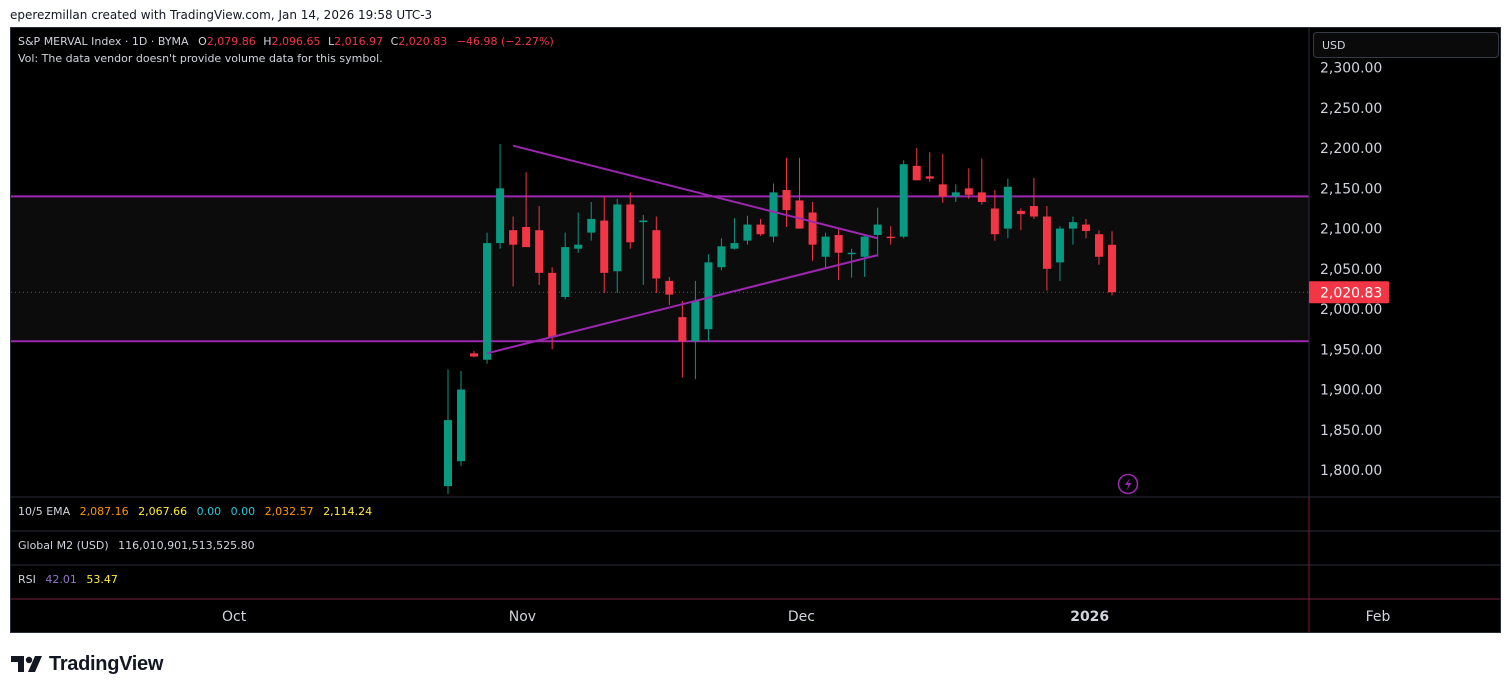 The width and height of the screenshot is (1512, 694). Describe the element at coordinates (1128, 484) in the screenshot. I see `lightning-icon-ring` at that location.